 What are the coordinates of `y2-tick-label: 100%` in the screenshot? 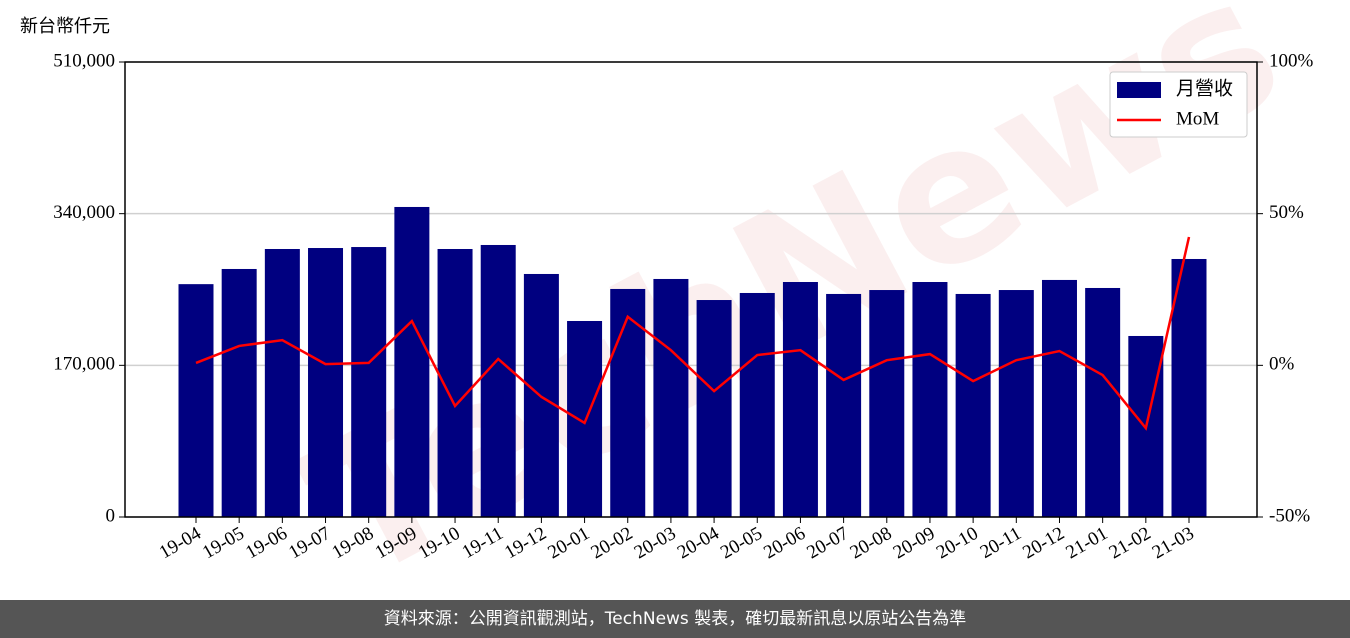 It's located at (1291, 60).